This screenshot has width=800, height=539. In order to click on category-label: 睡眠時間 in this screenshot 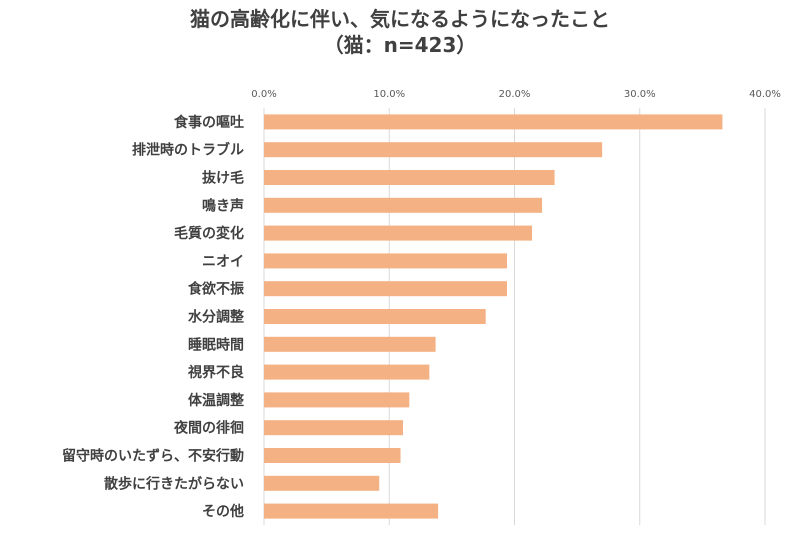, I will do `click(216, 344)`.